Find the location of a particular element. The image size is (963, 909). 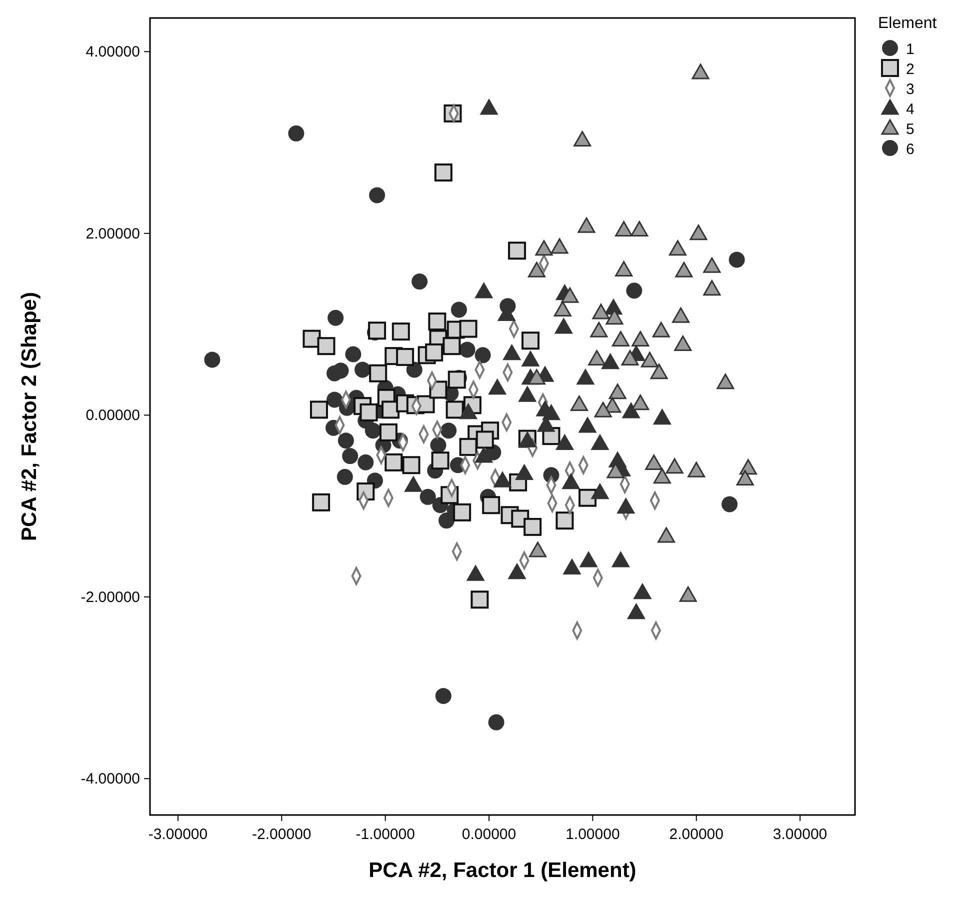

x-tick-label: 3.00000 is located at coordinates (800, 834).